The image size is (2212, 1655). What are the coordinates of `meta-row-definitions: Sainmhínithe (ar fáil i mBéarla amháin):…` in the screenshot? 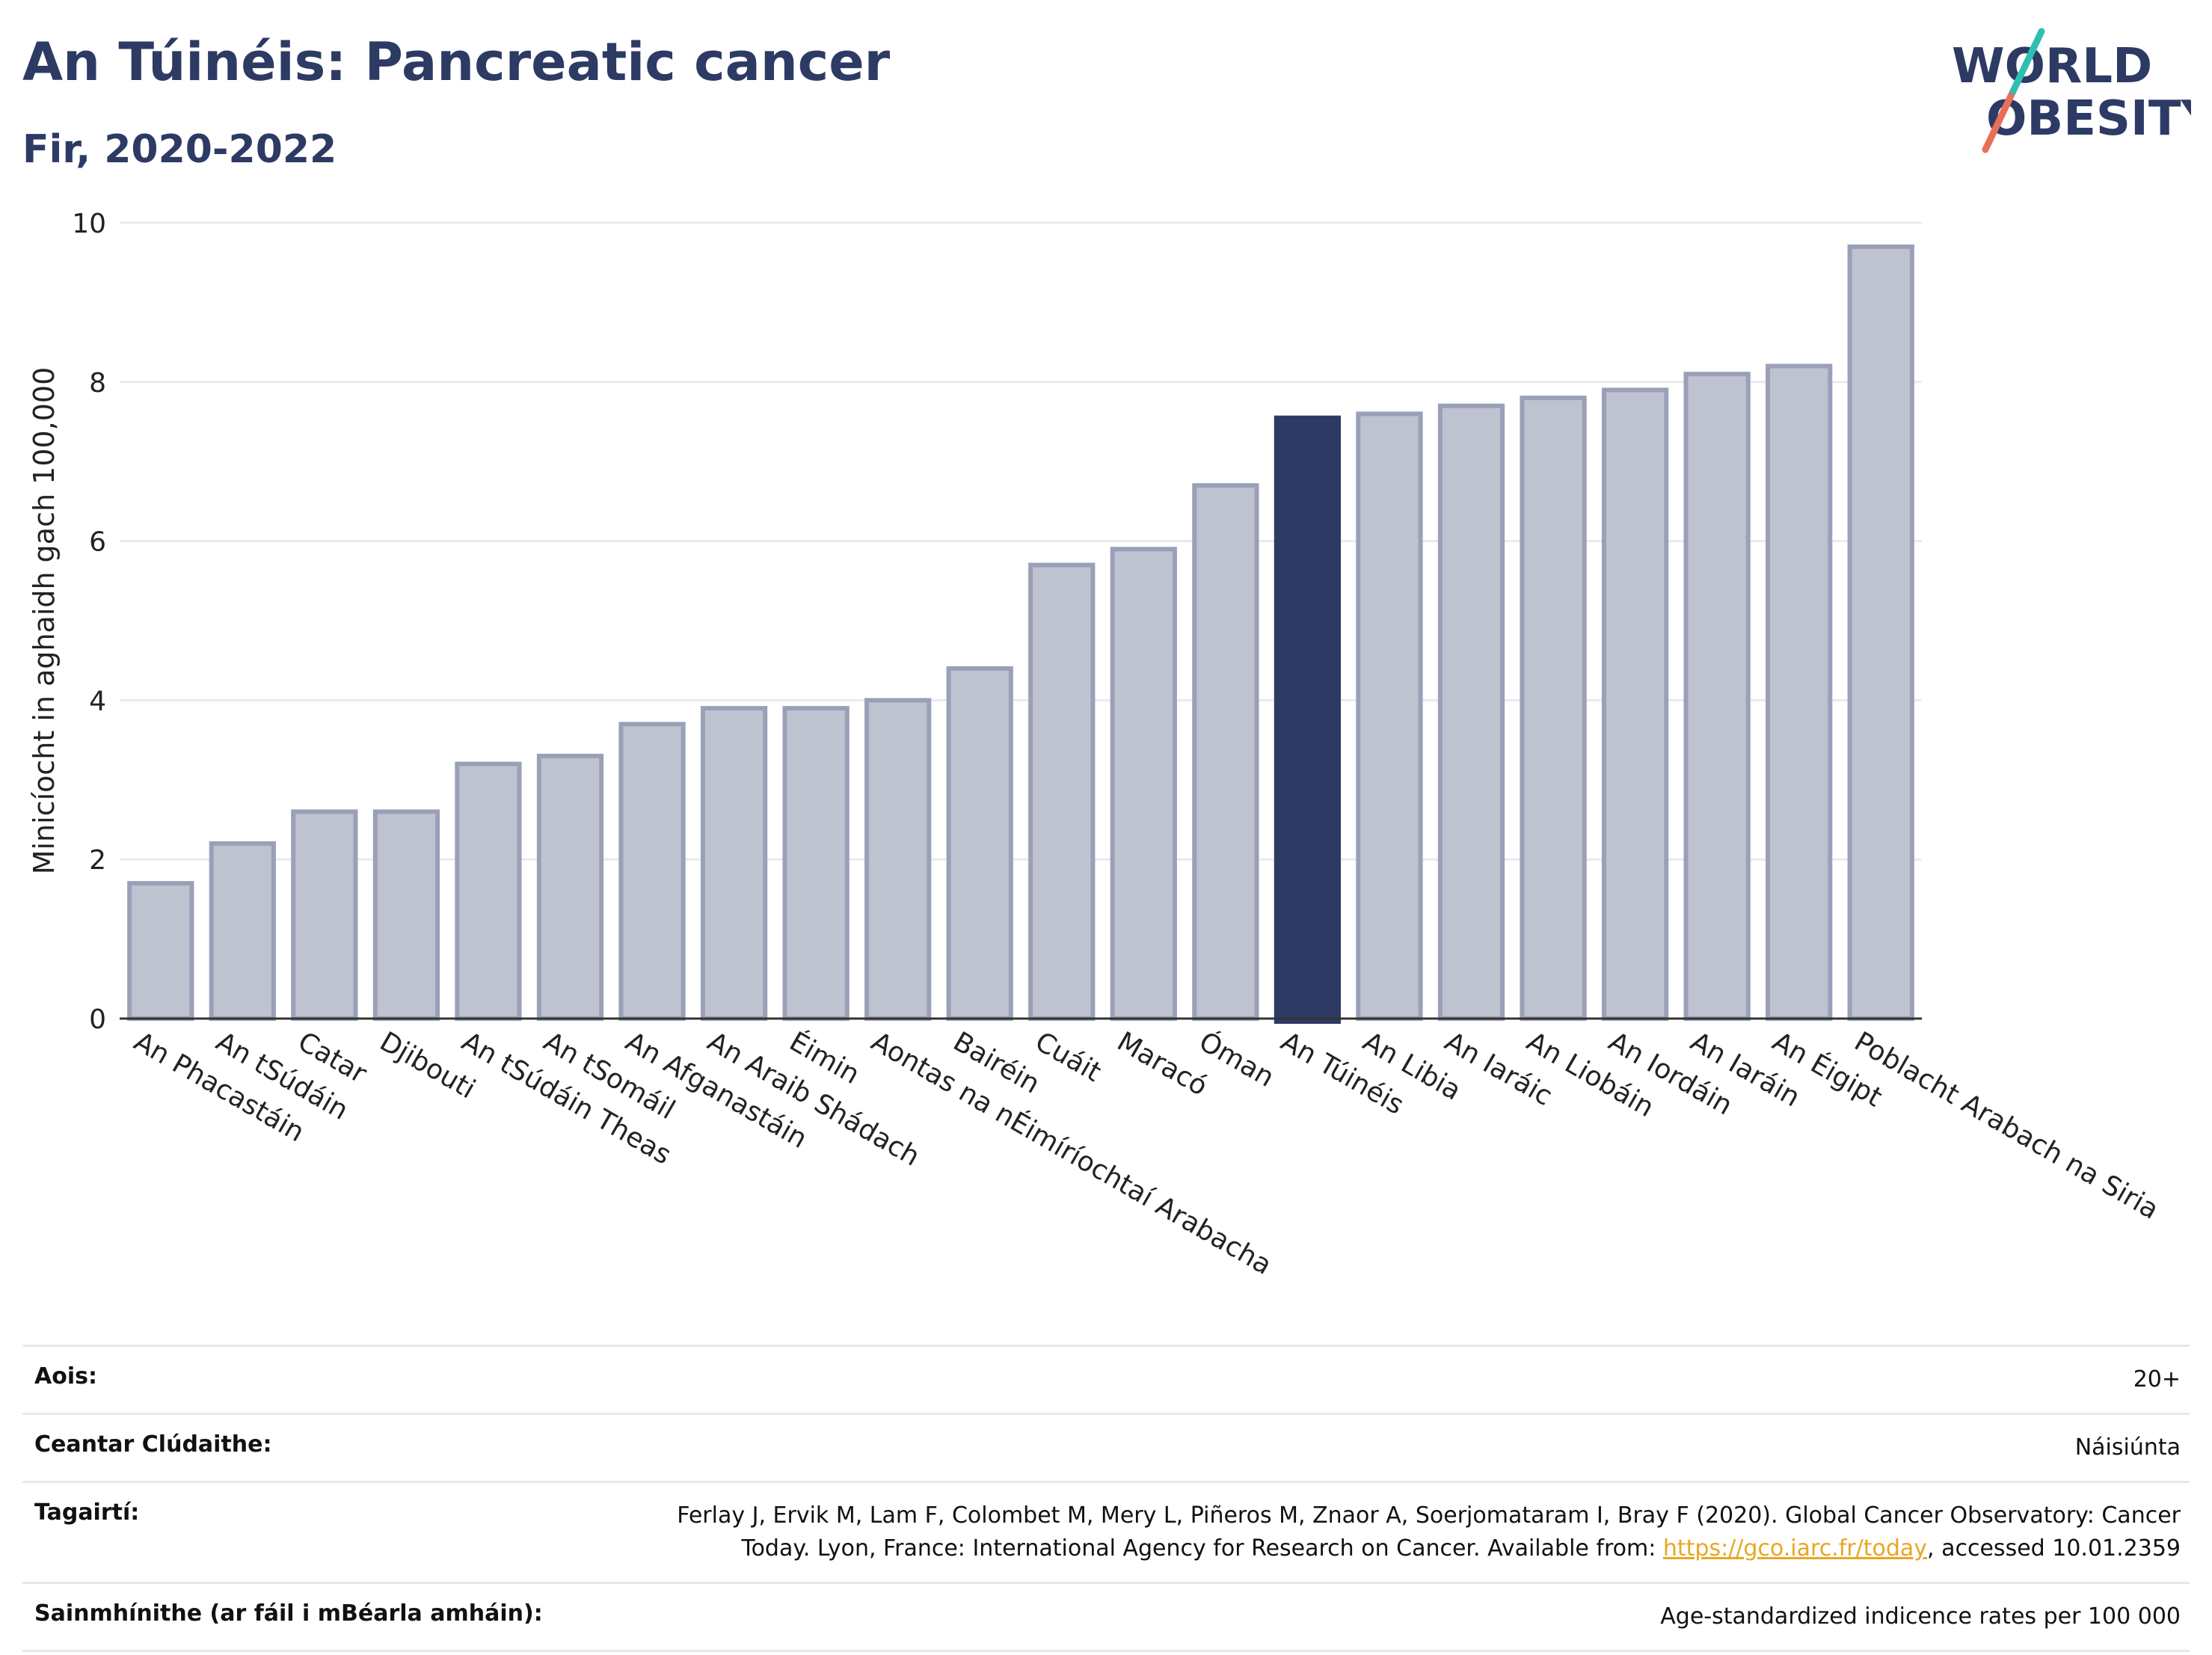 It's located at (1106, 1617).